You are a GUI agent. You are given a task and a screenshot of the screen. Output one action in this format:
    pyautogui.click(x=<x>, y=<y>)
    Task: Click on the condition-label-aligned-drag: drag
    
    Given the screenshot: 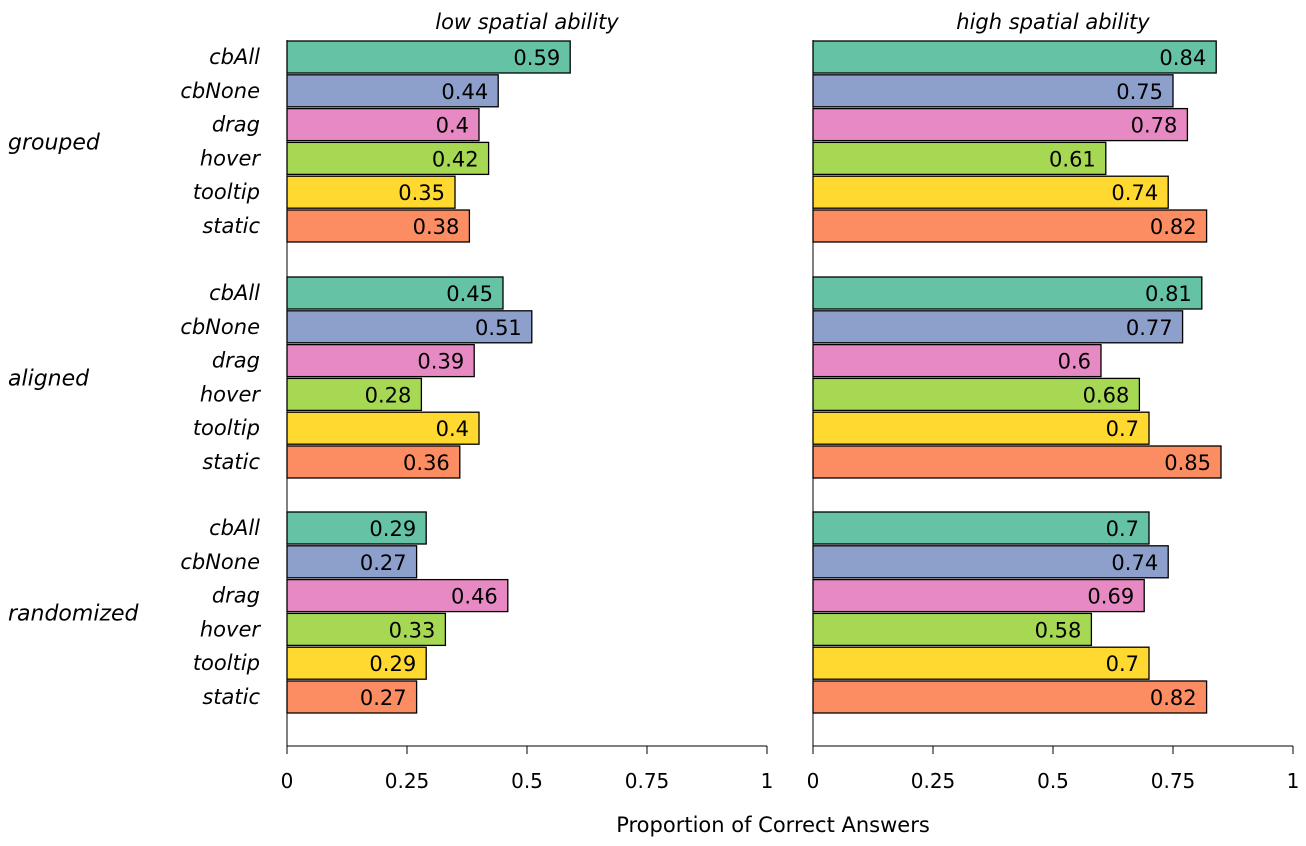 What is the action you would take?
    pyautogui.click(x=236, y=361)
    